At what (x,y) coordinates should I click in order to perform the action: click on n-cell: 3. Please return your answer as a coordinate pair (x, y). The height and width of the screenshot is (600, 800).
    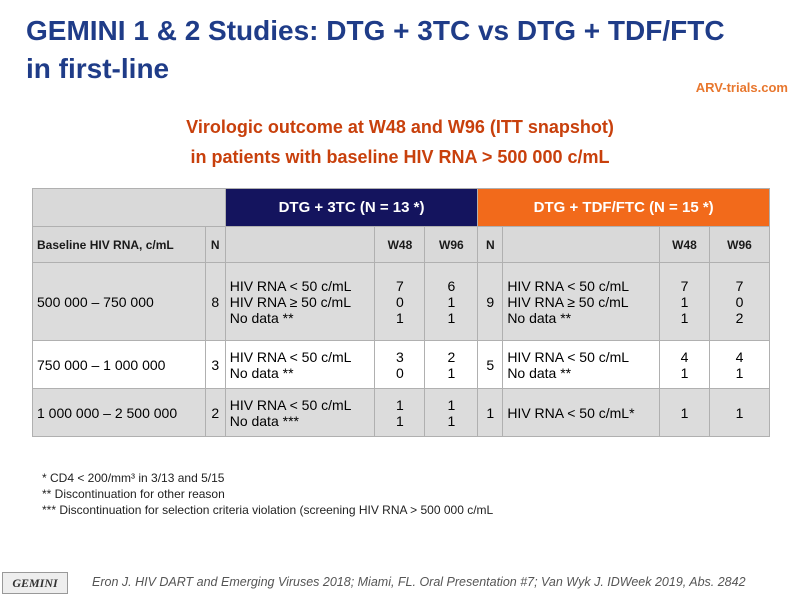
    Looking at the image, I should click on (215, 364).